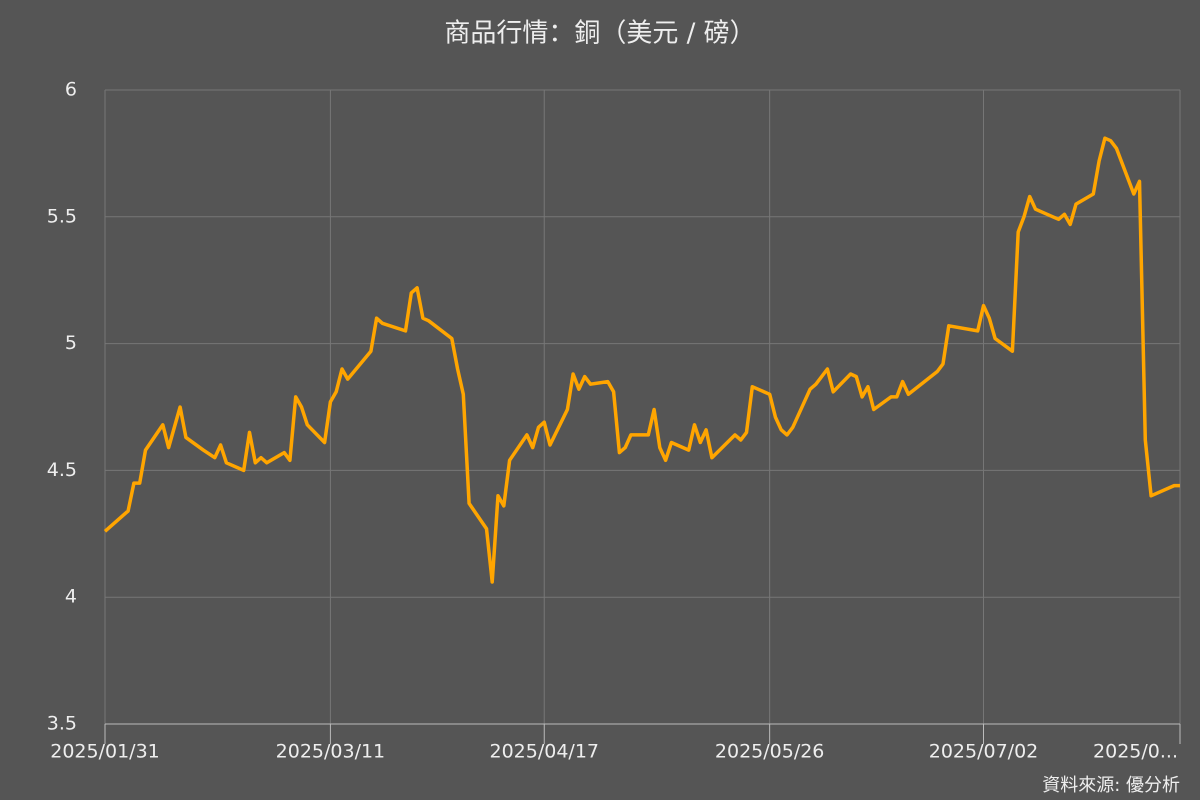 The image size is (1200, 800). Describe the element at coordinates (62, 724) in the screenshot. I see `y-tick-label: 3.5` at that location.